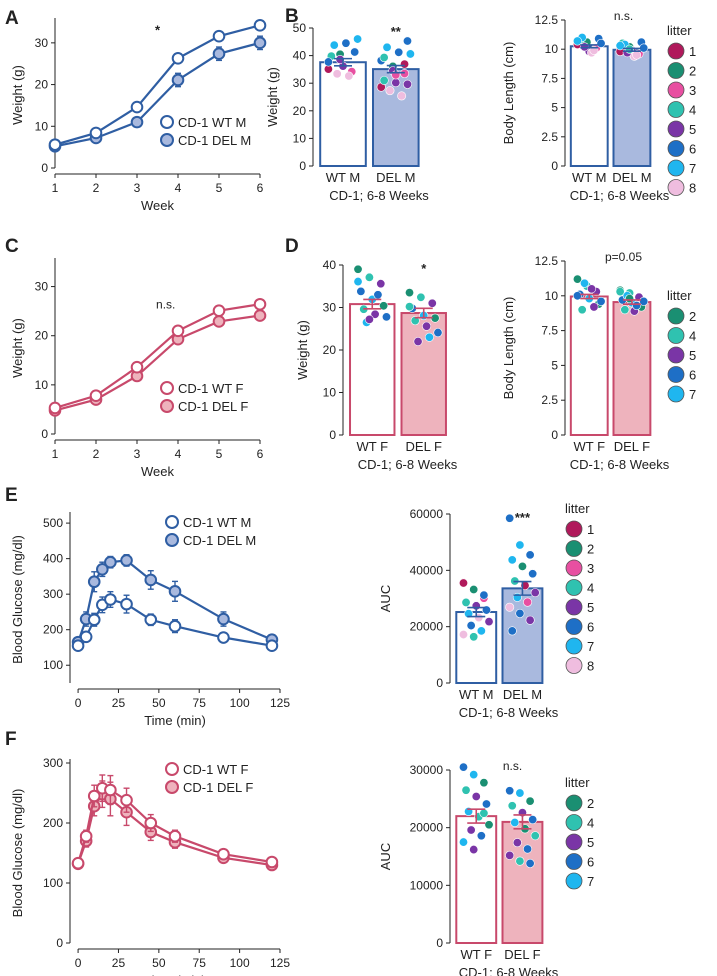 The image size is (717, 976). What do you see at coordinates (53, 559) in the screenshot?
I see `y-tick-label: 400` at bounding box center [53, 559].